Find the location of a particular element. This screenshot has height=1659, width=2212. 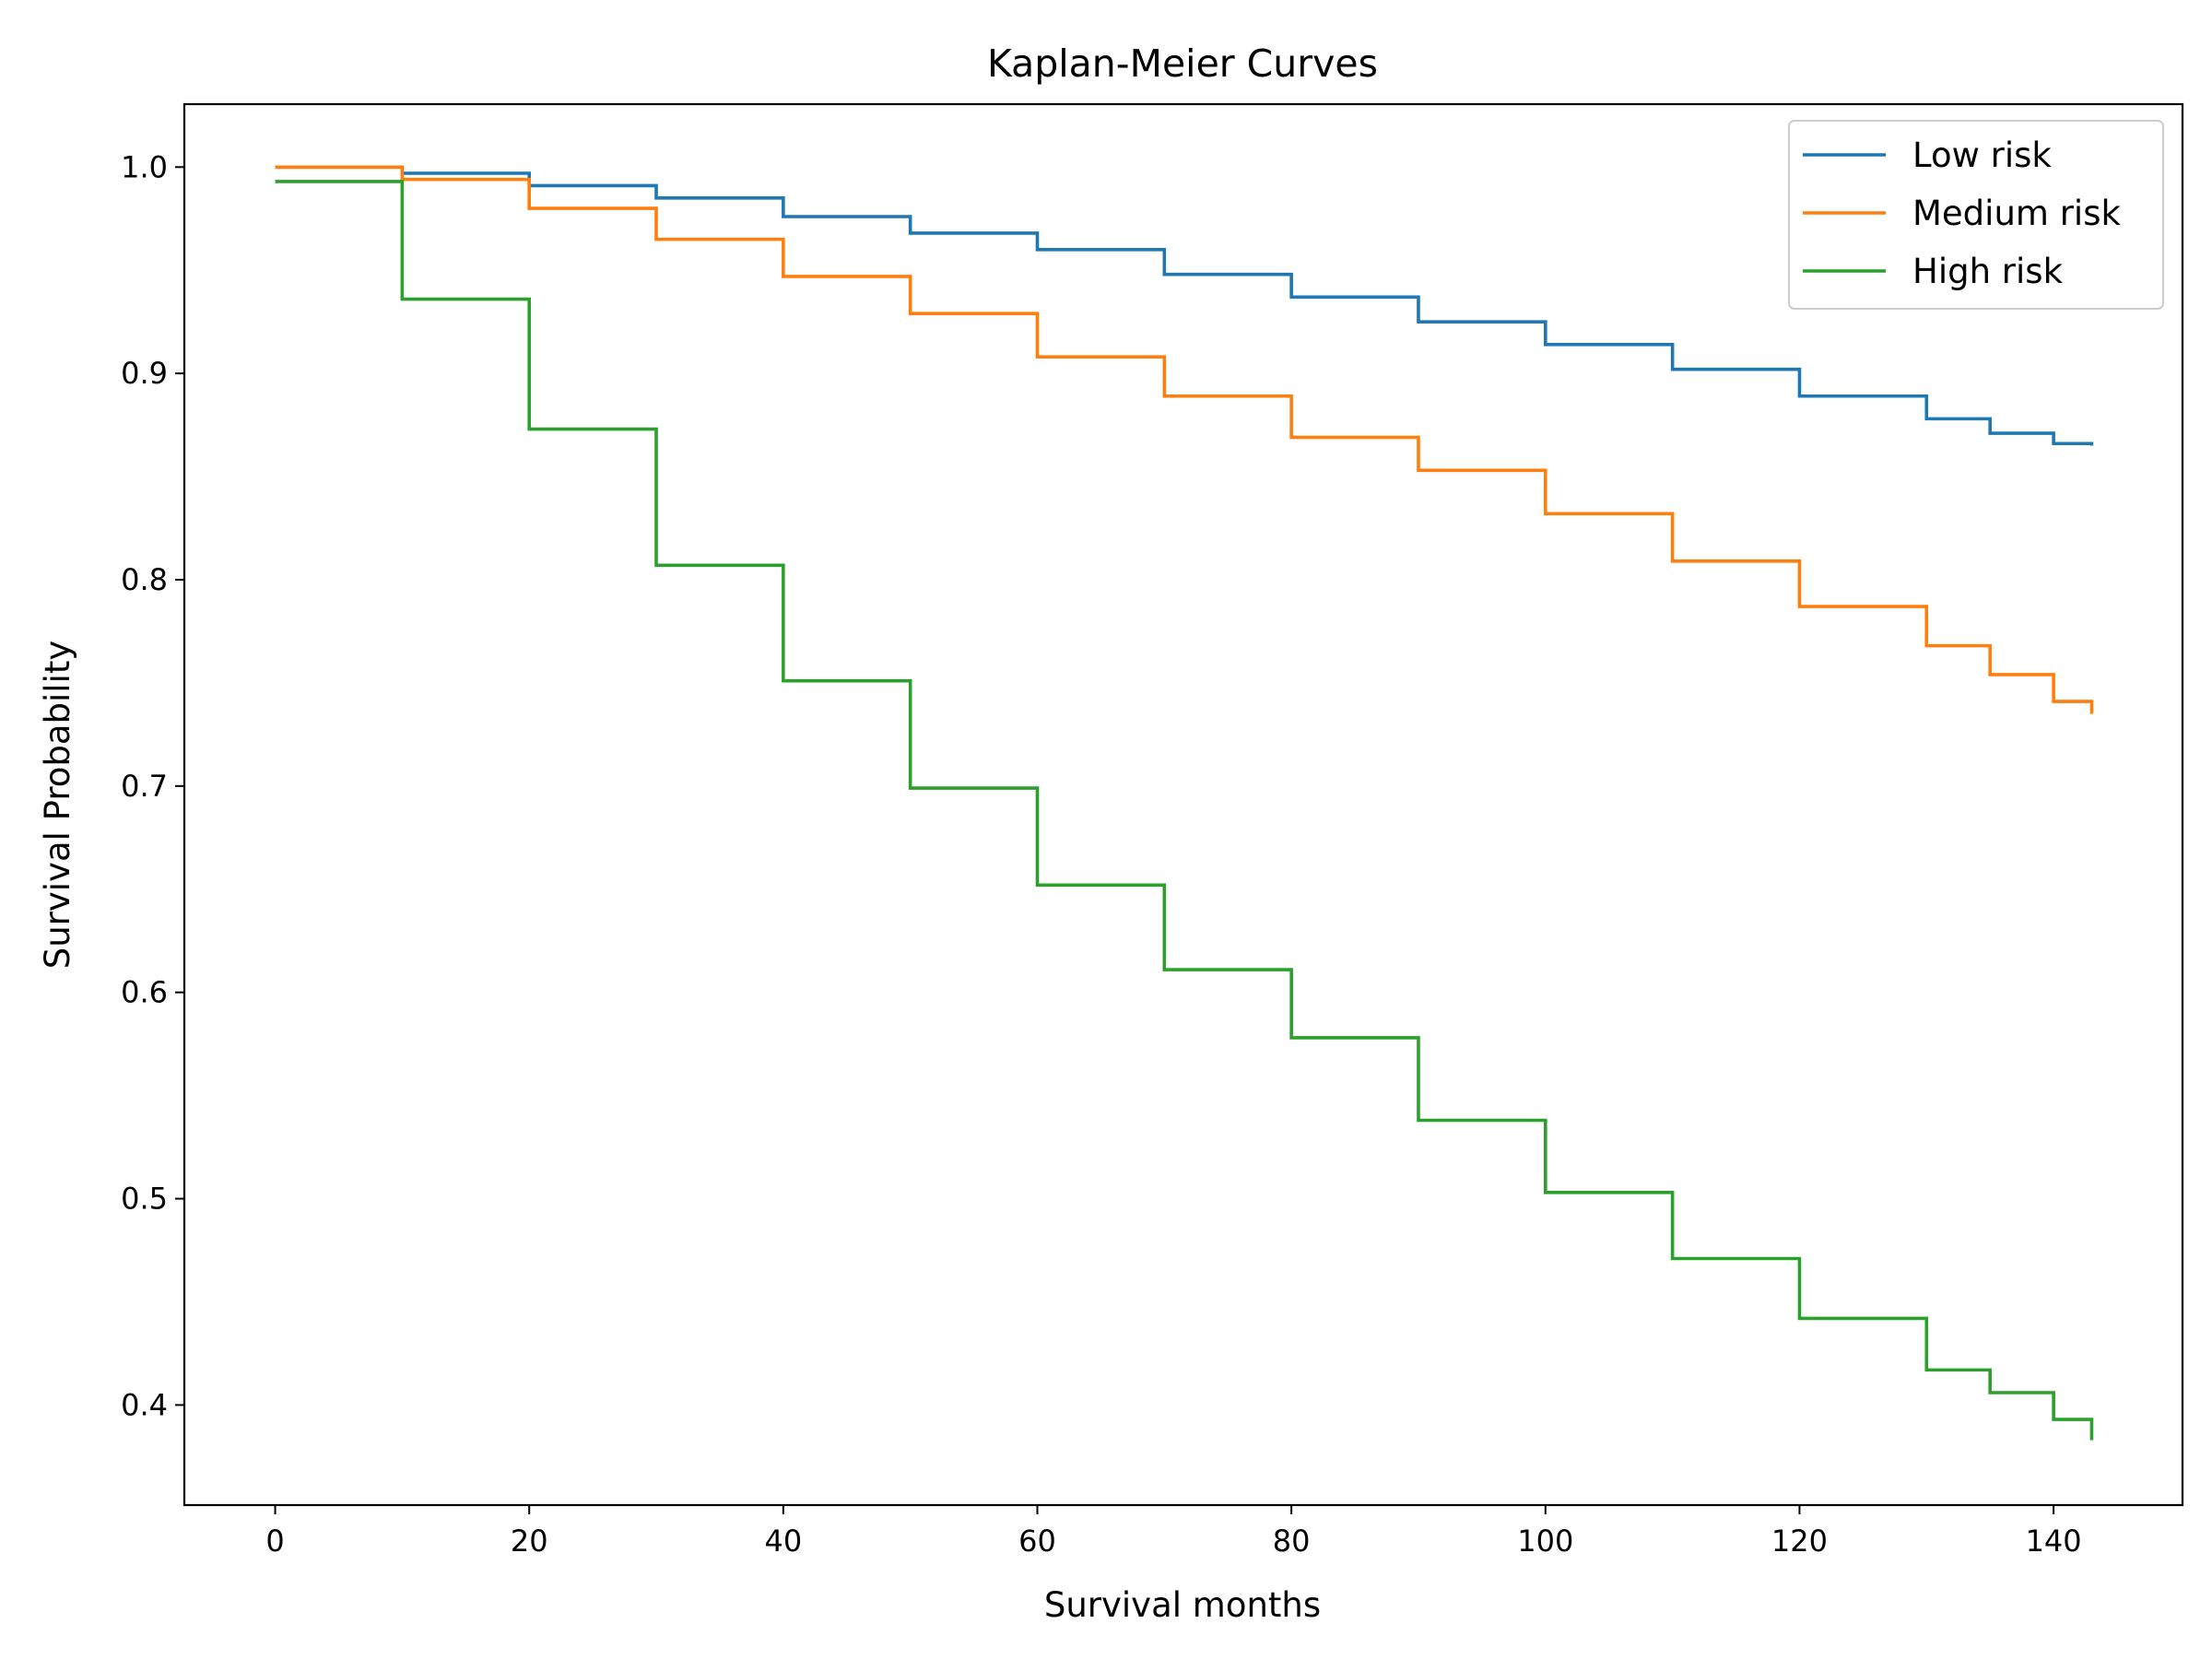

x-tick-label: 60 is located at coordinates (1037, 1541).